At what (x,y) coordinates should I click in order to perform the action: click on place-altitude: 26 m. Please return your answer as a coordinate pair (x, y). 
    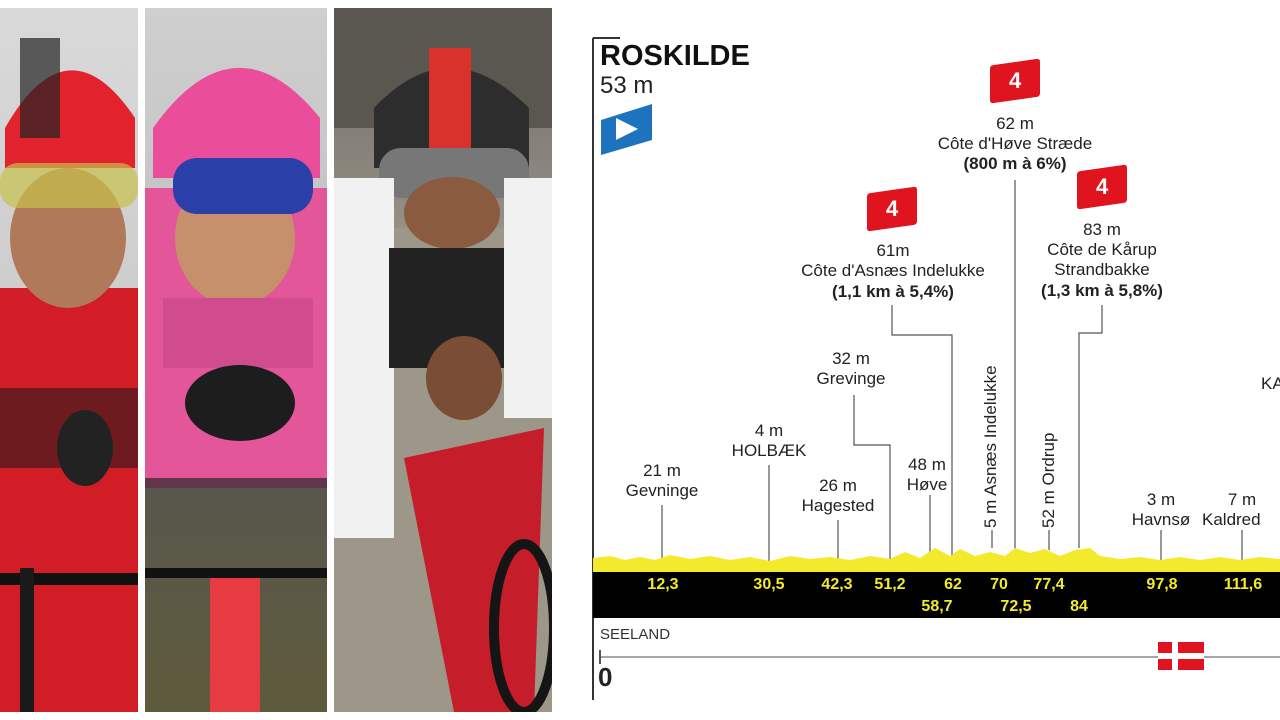
    Looking at the image, I should click on (838, 485).